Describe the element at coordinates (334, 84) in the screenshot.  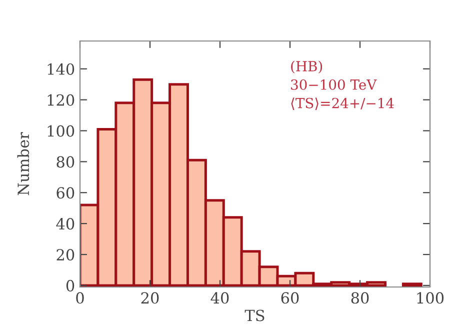
I see `annotation: 30−100 TeV` at that location.